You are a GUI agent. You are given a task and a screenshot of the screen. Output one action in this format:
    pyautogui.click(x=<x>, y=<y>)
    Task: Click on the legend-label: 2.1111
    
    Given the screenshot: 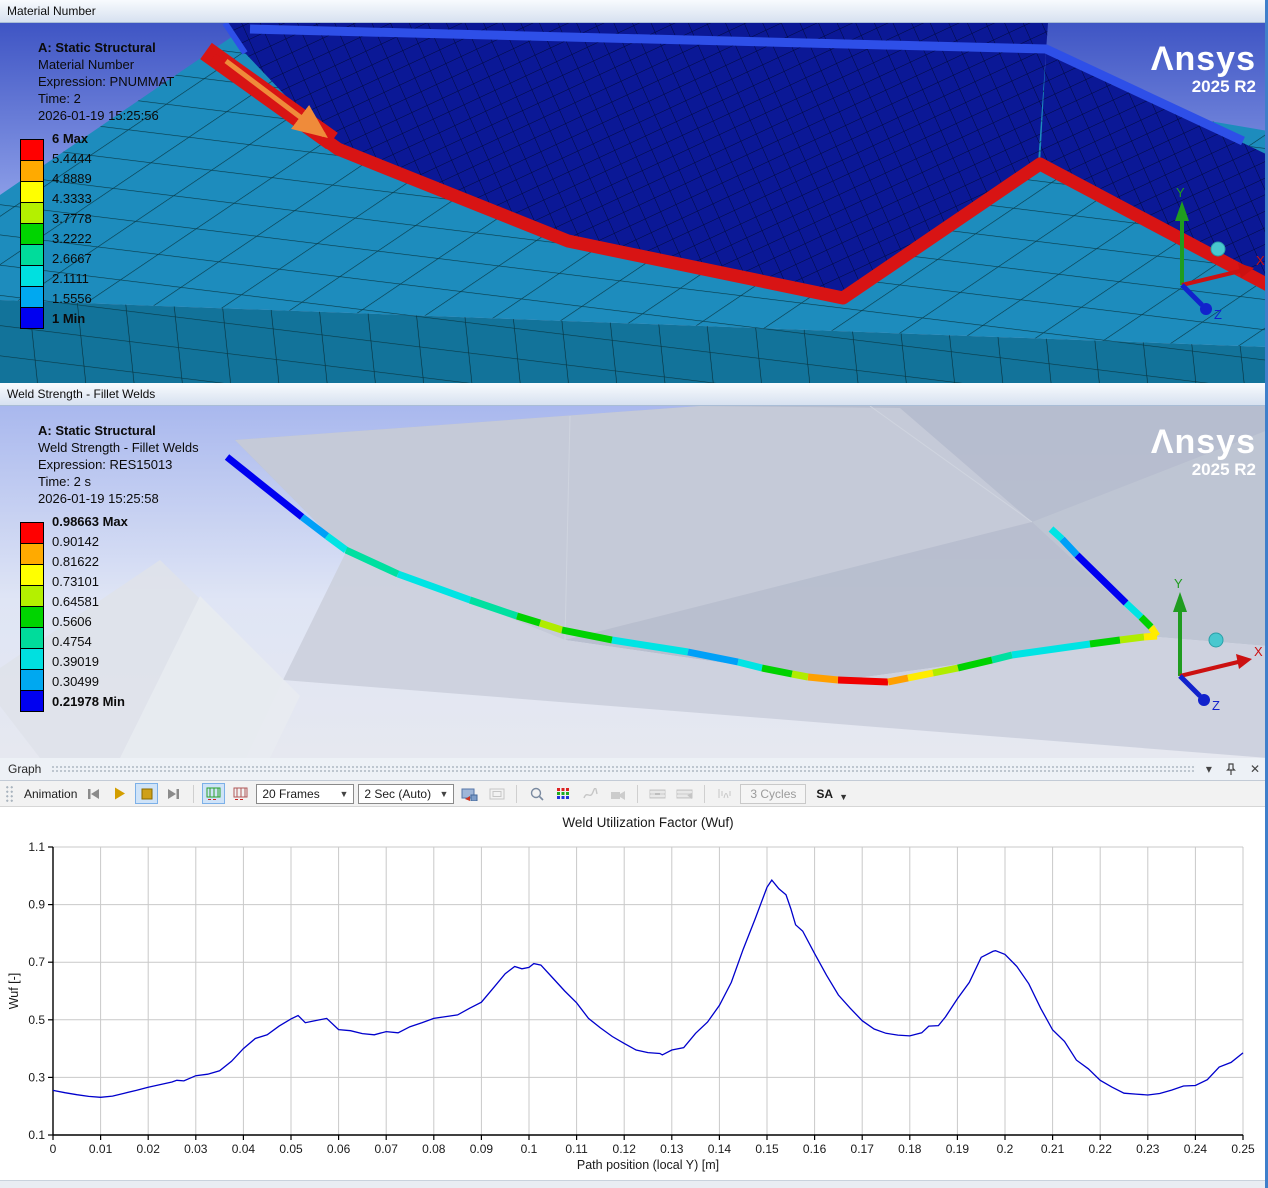 What is the action you would take?
    pyautogui.click(x=70, y=278)
    